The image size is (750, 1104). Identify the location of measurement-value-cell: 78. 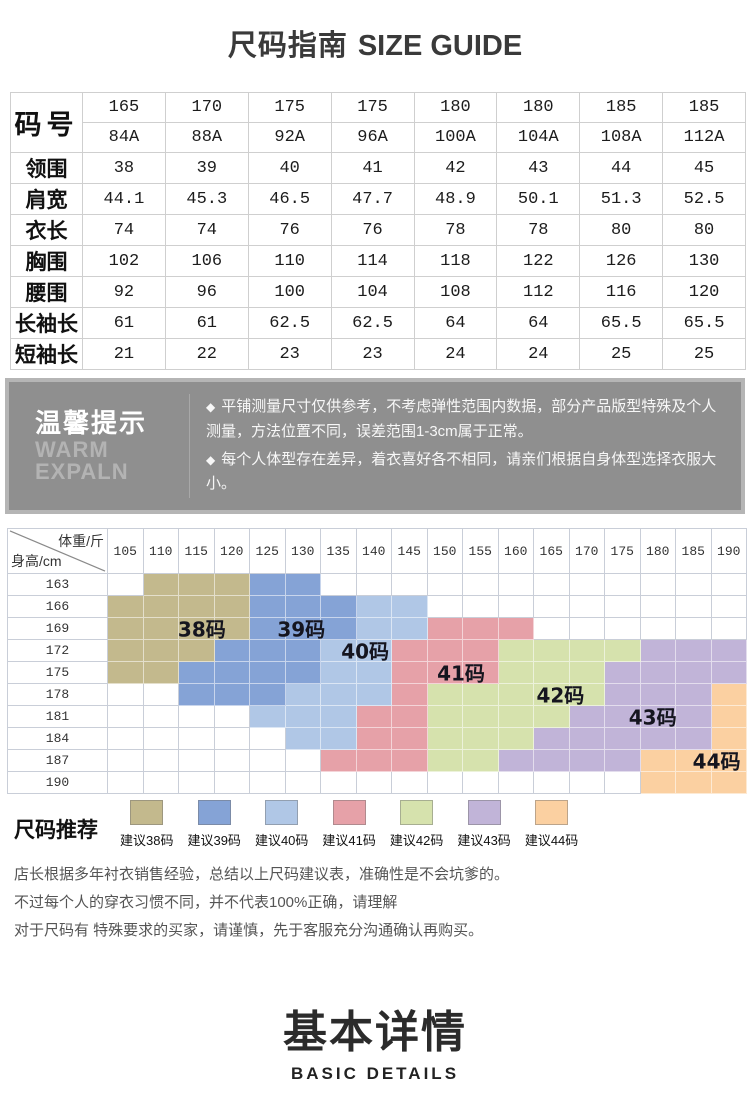
(456, 230).